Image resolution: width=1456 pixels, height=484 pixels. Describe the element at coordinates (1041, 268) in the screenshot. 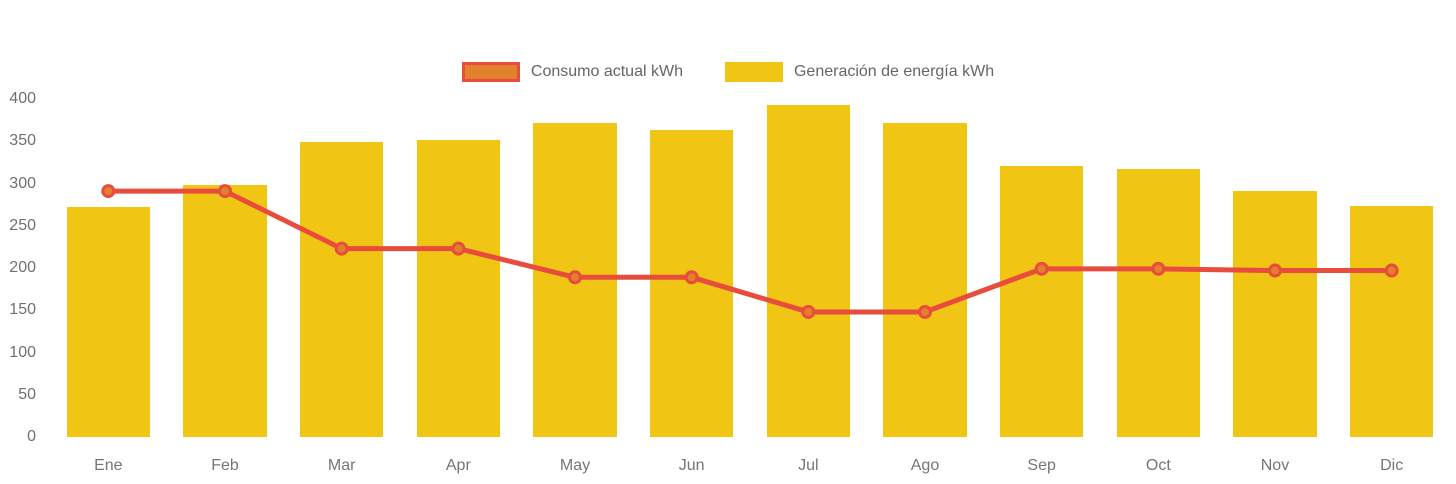

I see `consumption-point-Sep` at that location.